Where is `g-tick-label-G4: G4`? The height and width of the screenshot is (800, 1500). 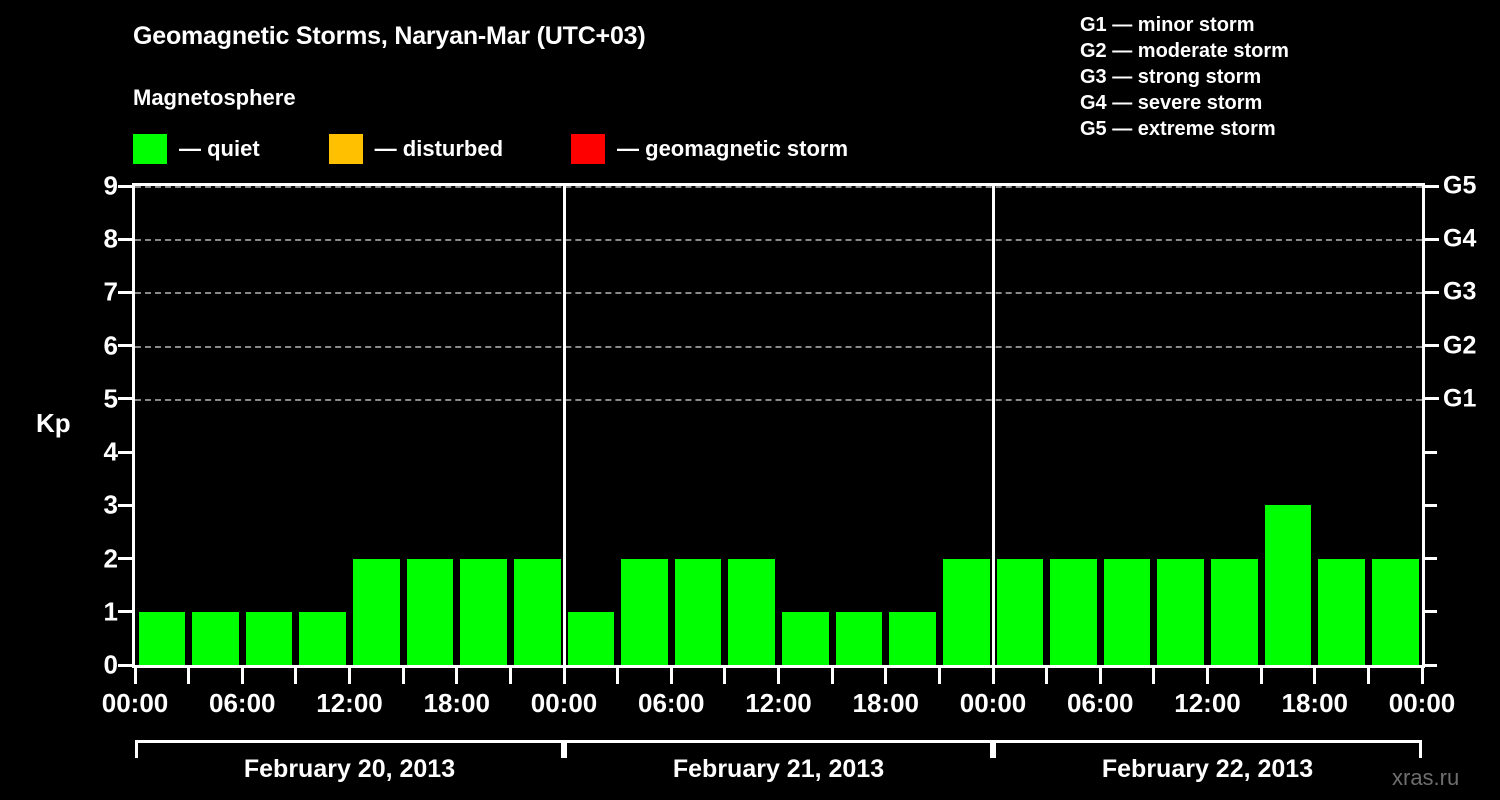 g-tick-label-G4: G4 is located at coordinates (1460, 238).